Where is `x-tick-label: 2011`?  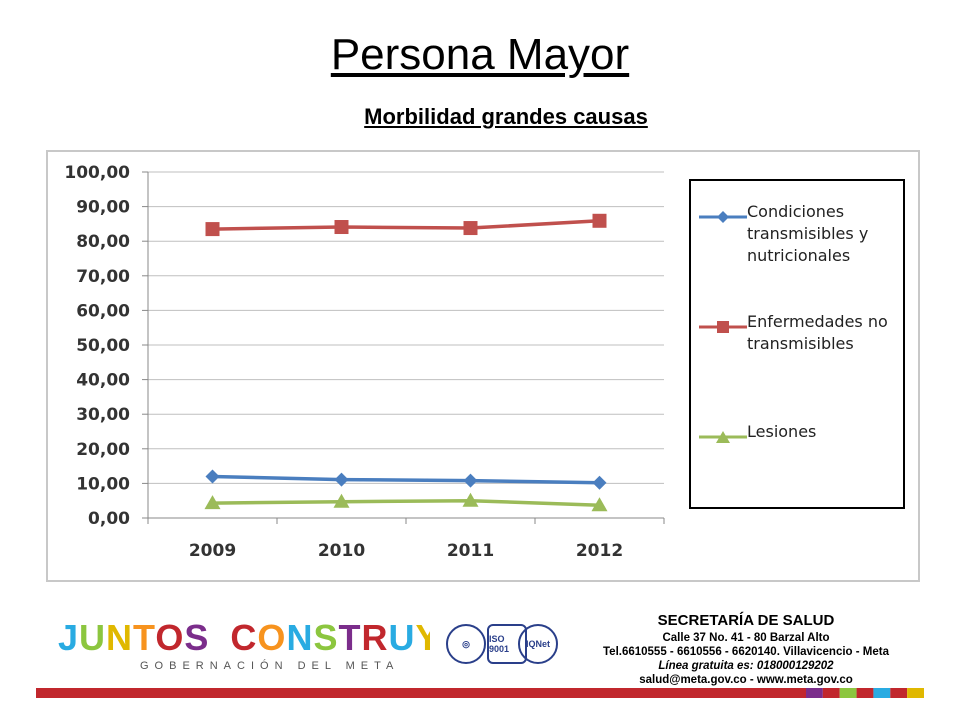 x-tick-label: 2011 is located at coordinates (470, 551).